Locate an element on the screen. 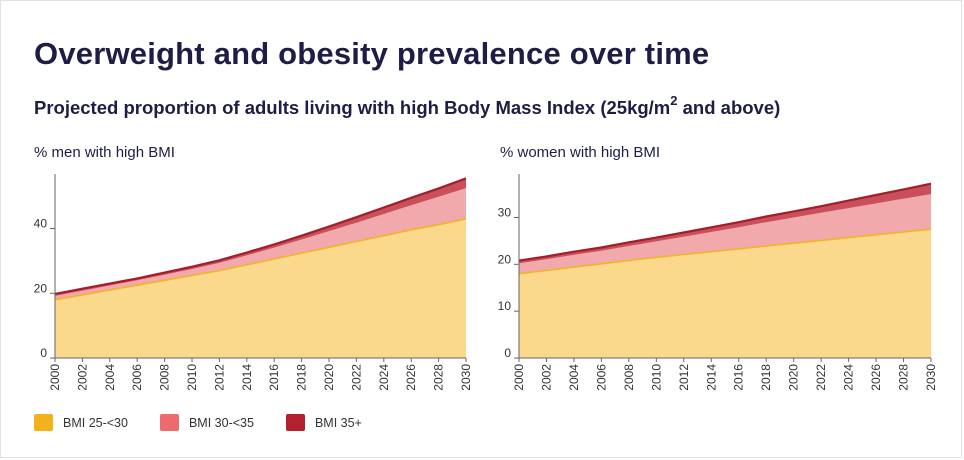 This screenshot has height=460, width=964. legend-item-bmi-30-35: BMI 30-<35 is located at coordinates (206, 422).